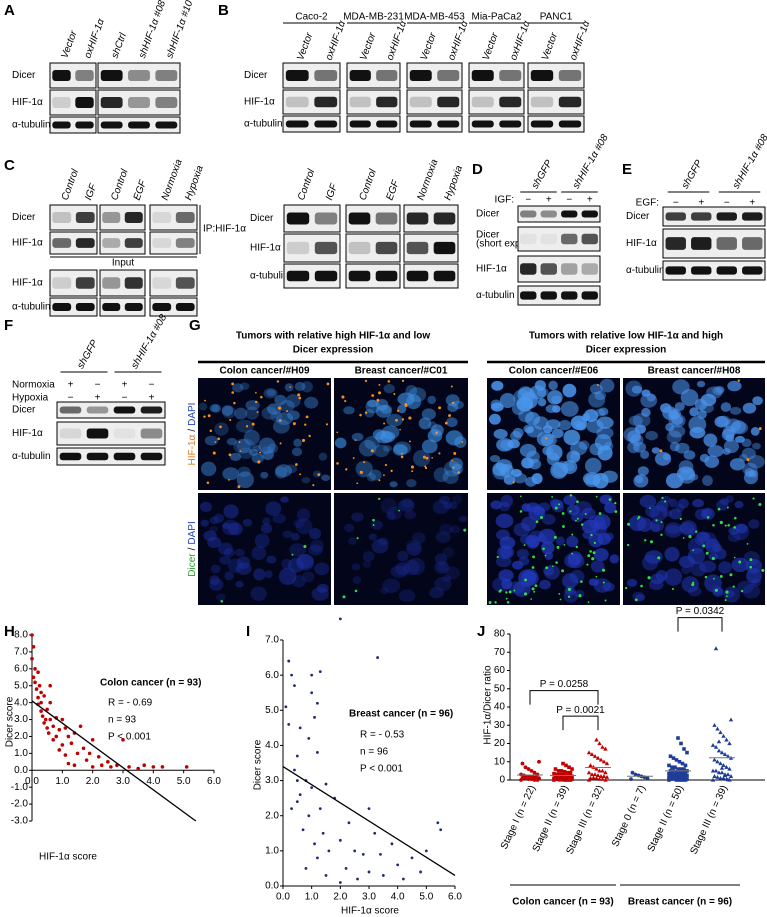 This screenshot has height=917, width=767. Describe the element at coordinates (647, 203) in the screenshot. I see `treatment-label: EGF:` at that location.